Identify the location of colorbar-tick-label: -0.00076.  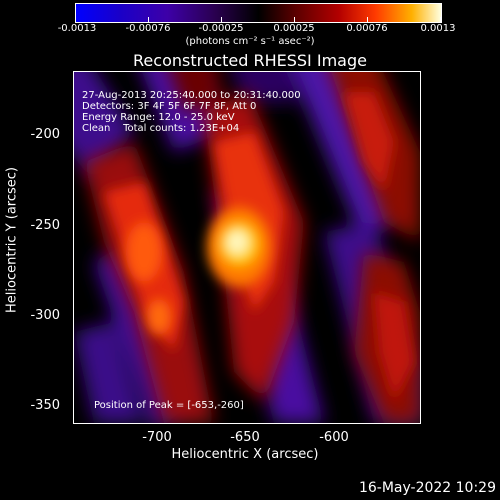
(148, 28).